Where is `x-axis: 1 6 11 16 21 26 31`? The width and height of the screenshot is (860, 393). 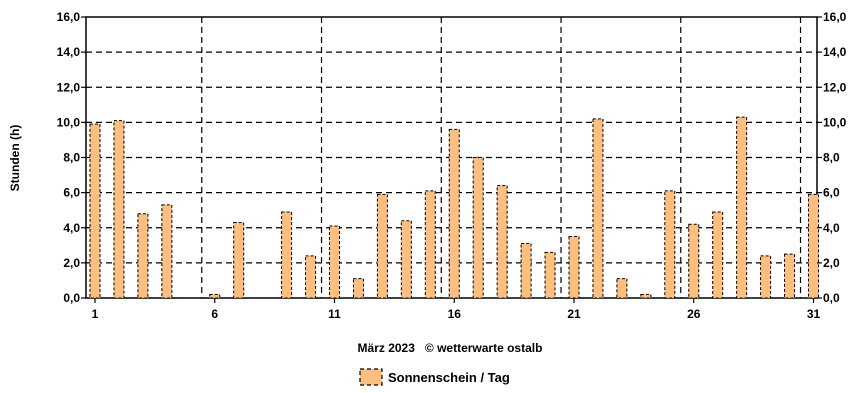
x-axis: 1 6 11 16 21 26 31 is located at coordinates (456, 309).